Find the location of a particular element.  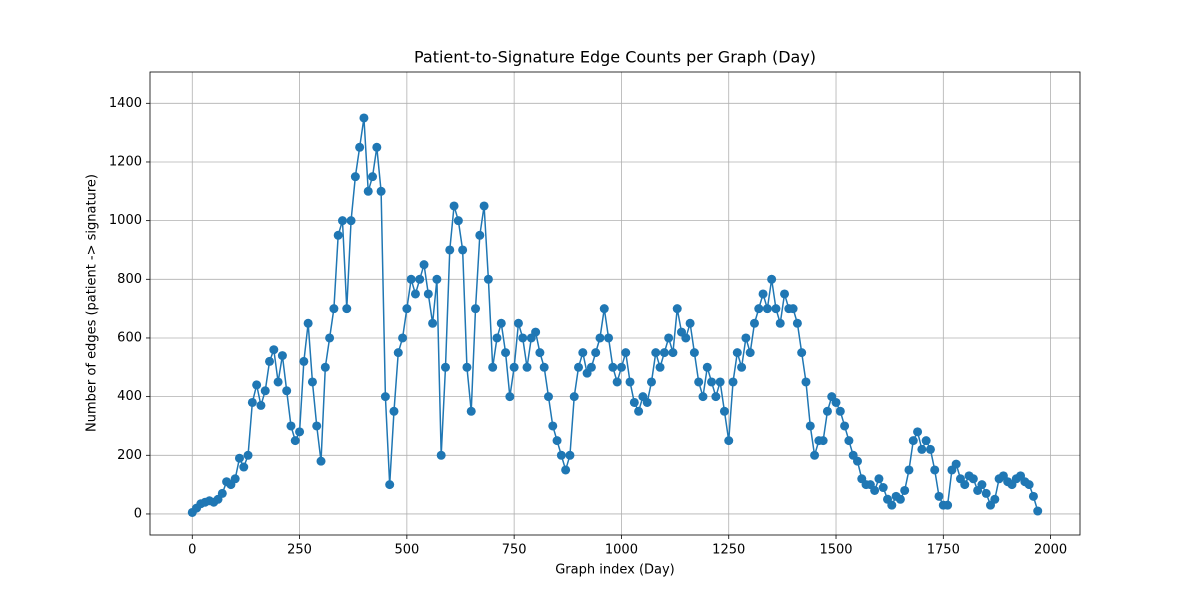

x-tick-label: 1250 is located at coordinates (728, 550).